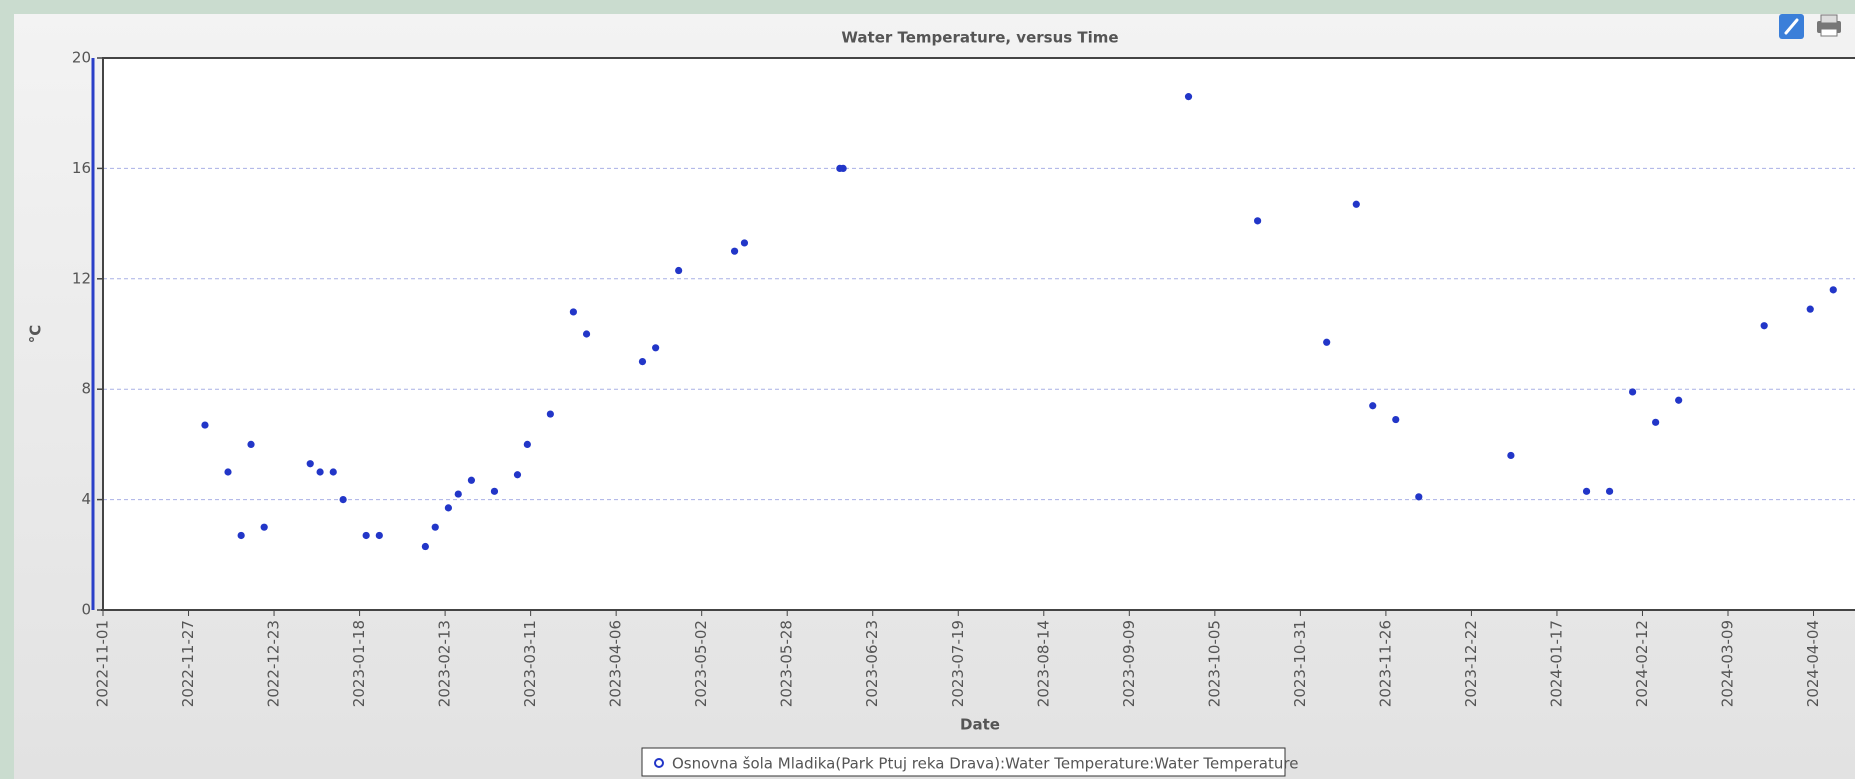 The height and width of the screenshot is (779, 1855). What do you see at coordinates (1129, 663) in the screenshot?
I see `x-tick-label: 2023-09-09` at bounding box center [1129, 663].